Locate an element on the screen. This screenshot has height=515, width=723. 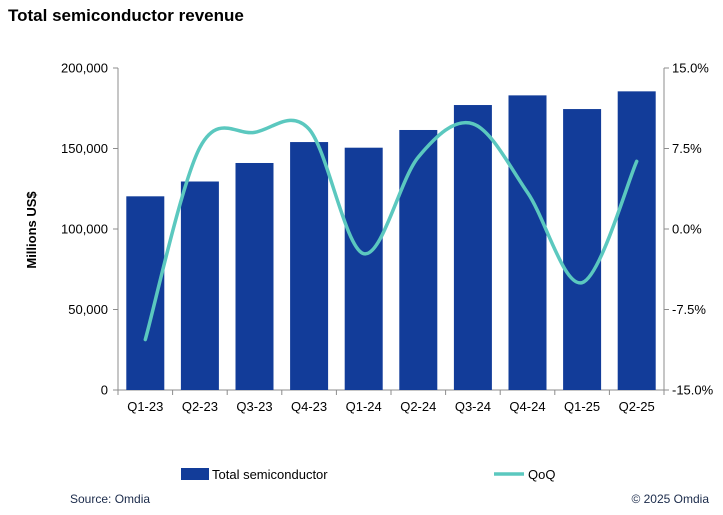
x-tick-label: Q3-23 is located at coordinates (254, 406).